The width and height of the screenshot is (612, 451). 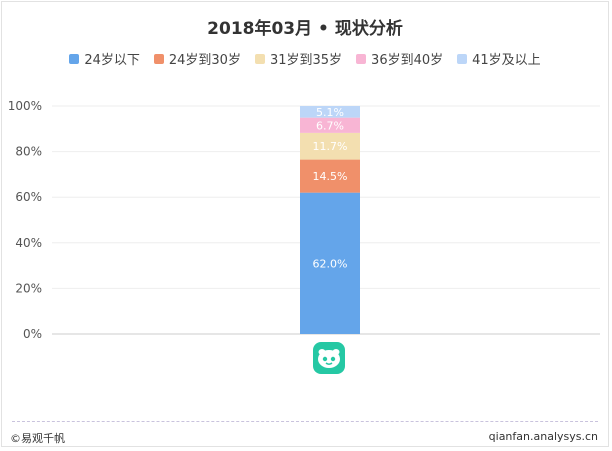 I want to click on y-tick-label: 40%, so click(x=28, y=243).